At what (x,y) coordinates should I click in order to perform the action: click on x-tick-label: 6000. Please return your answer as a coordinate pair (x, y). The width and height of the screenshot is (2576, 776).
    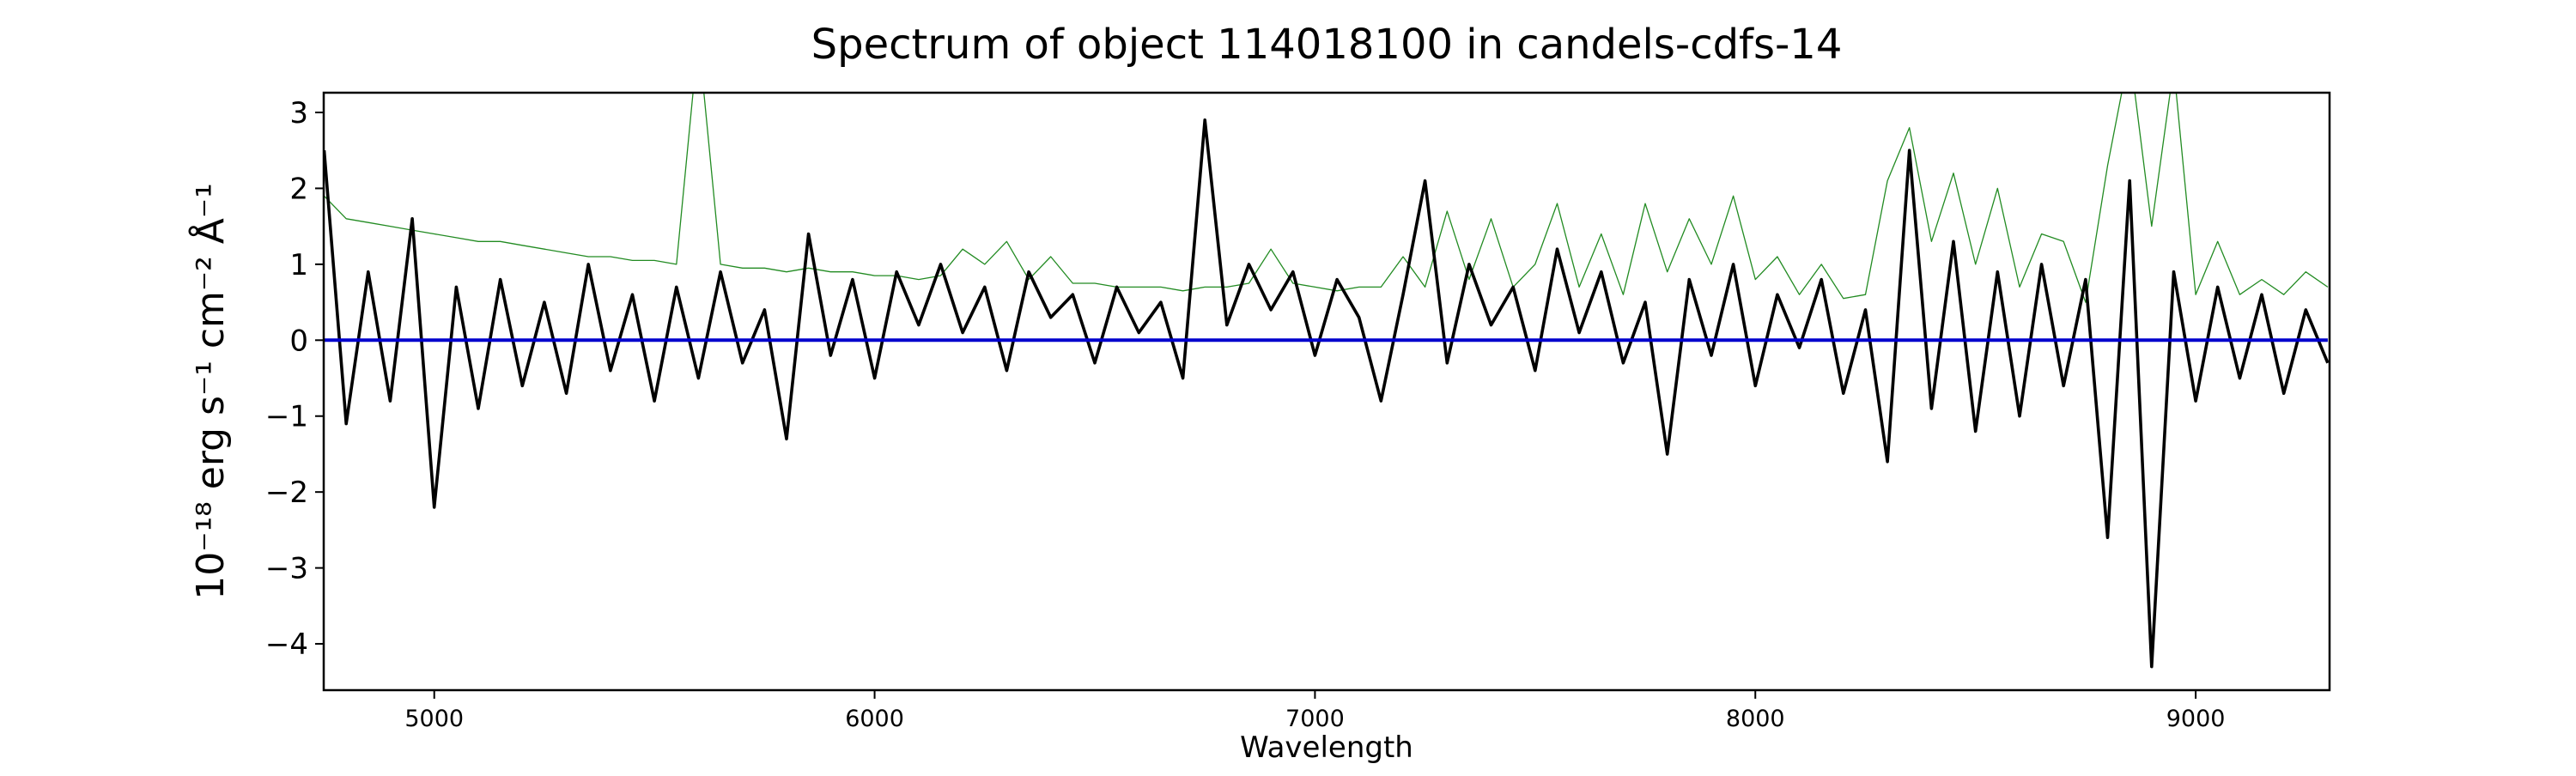
    Looking at the image, I should click on (874, 719).